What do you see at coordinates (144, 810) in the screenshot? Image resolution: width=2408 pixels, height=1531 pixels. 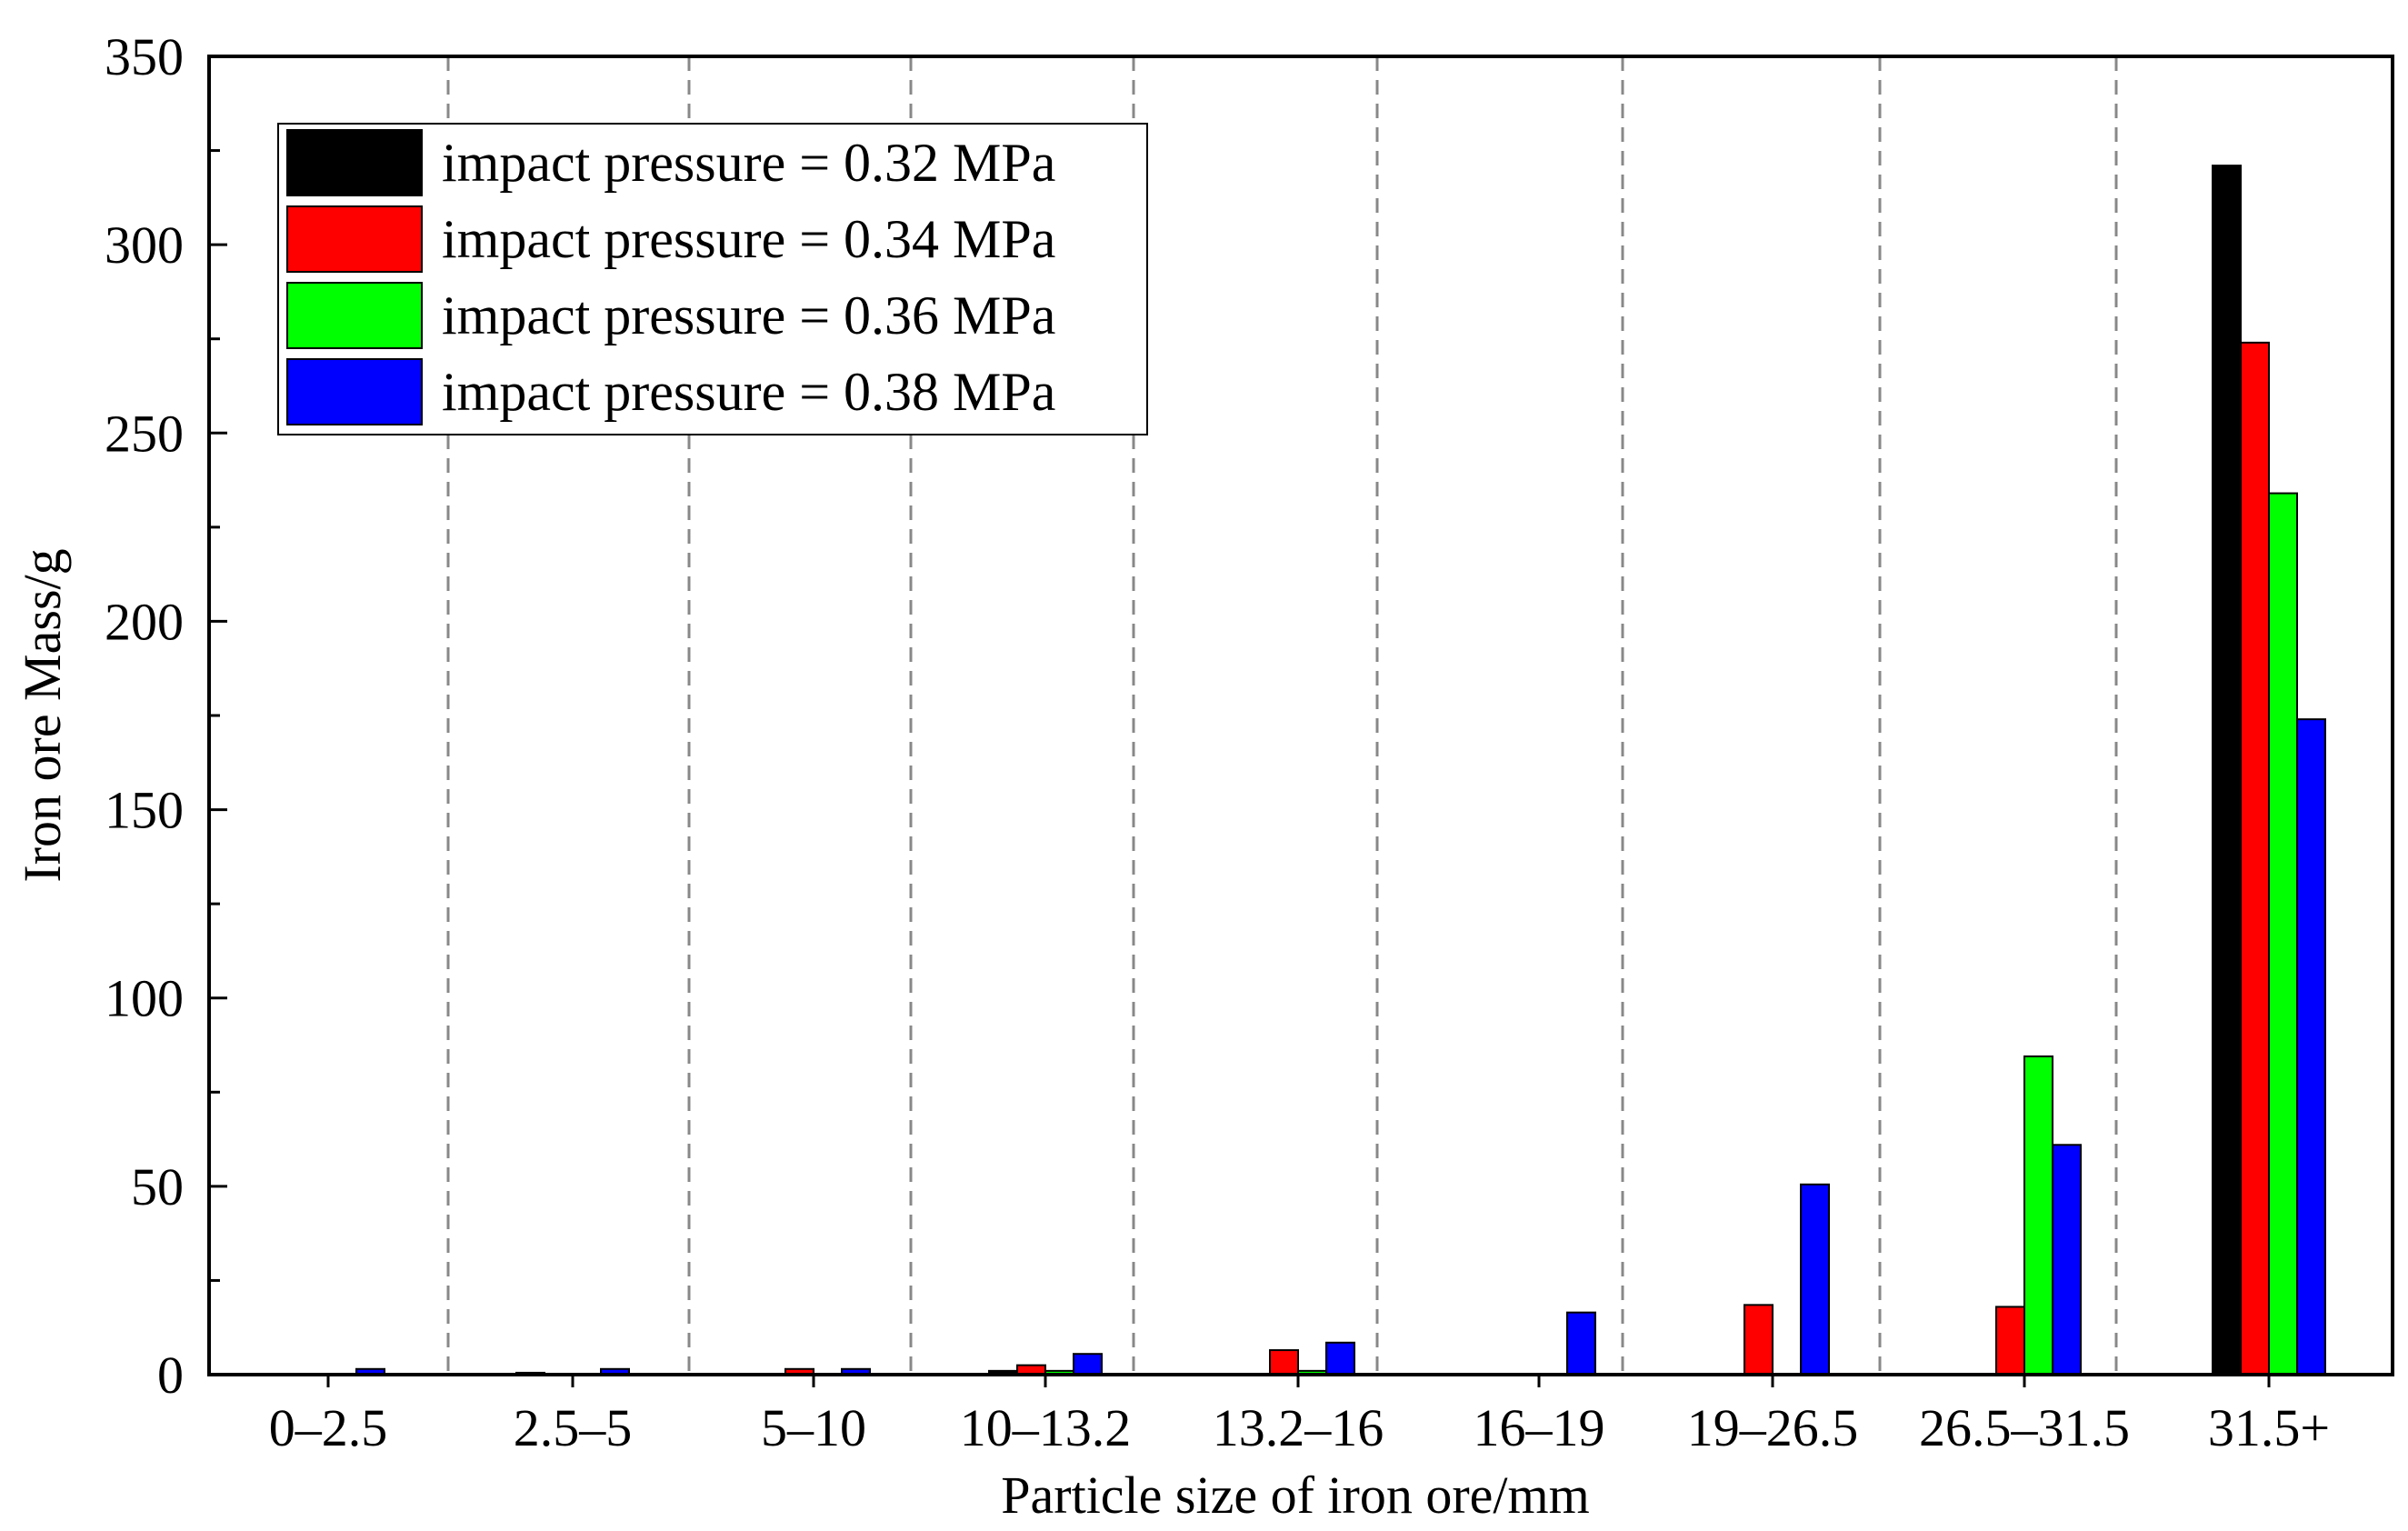 I see `y-tick-label: 150` at bounding box center [144, 810].